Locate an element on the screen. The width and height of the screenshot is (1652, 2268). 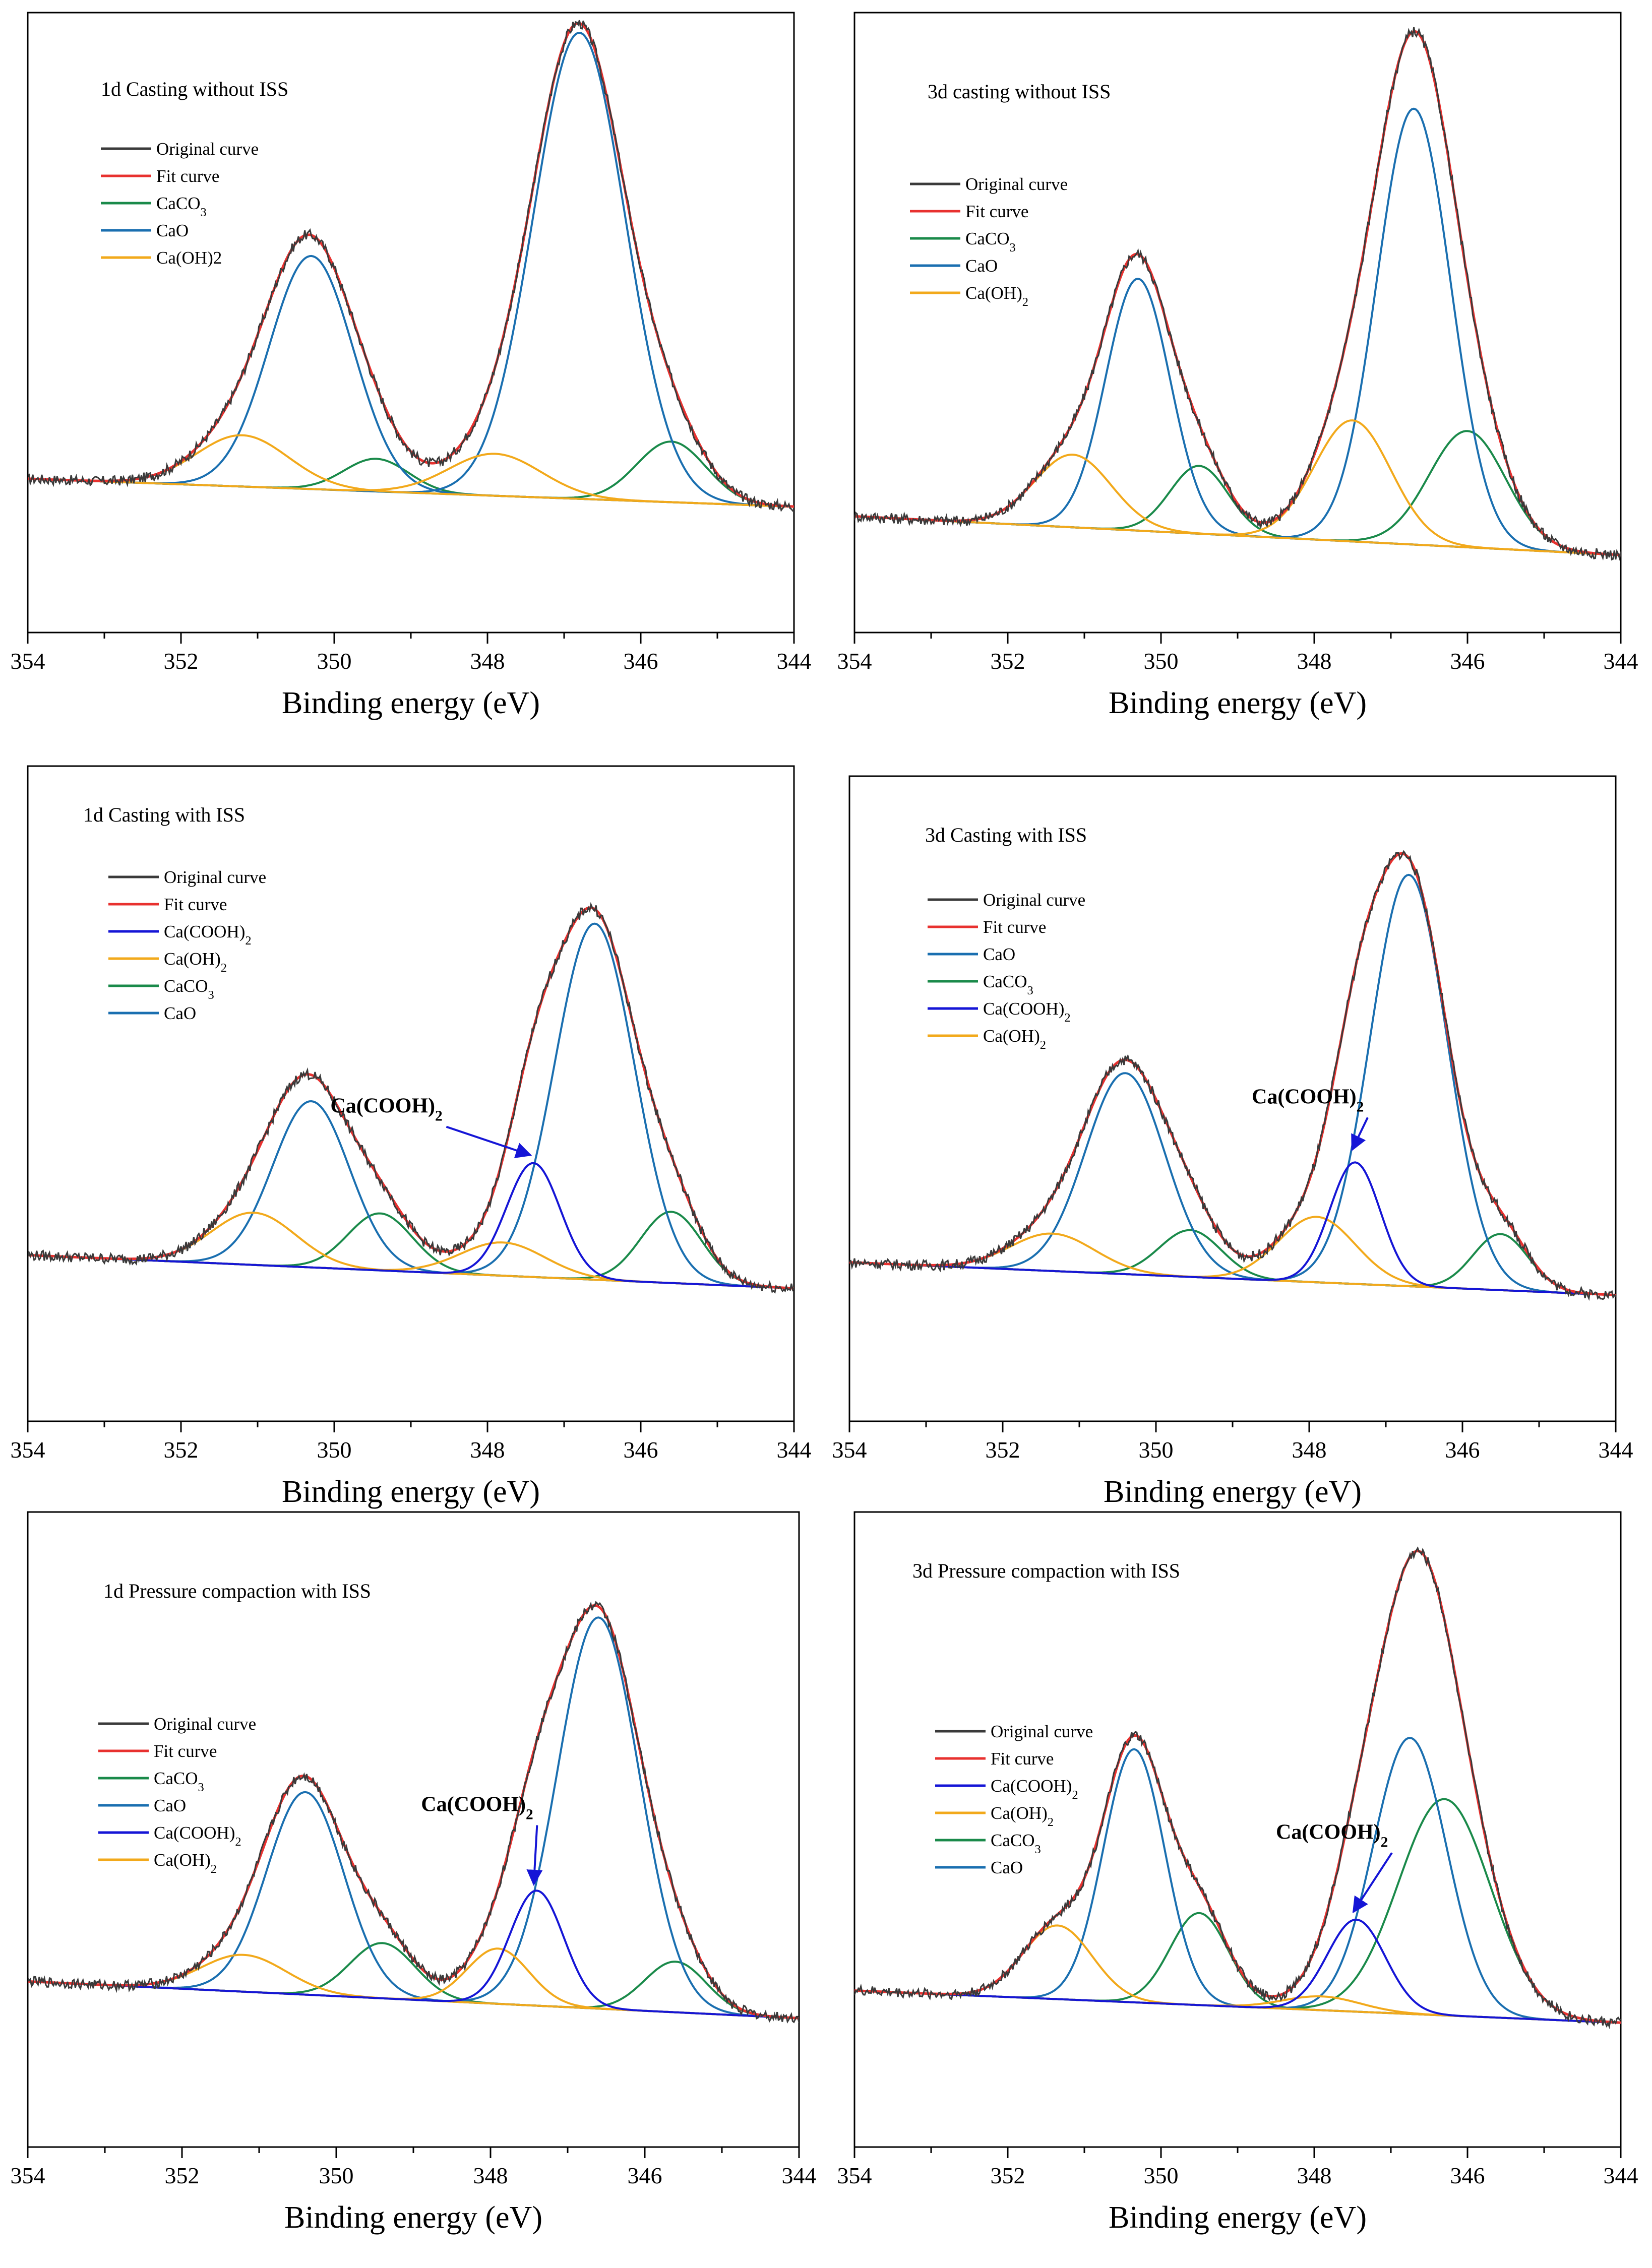
panel-title: 1d Pressure compaction with ISS is located at coordinates (237, 1591).